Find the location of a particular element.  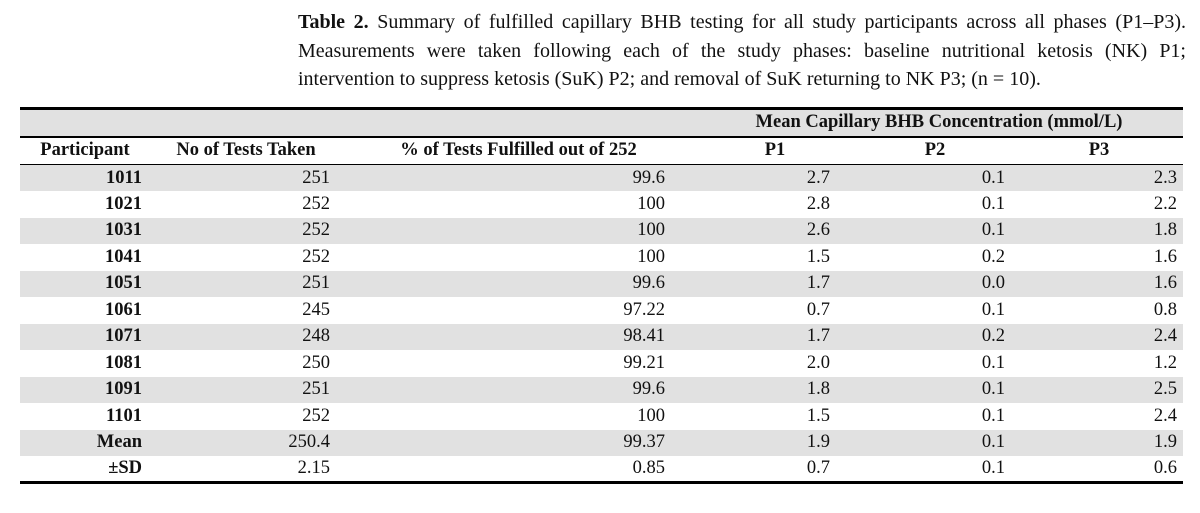

cell-p1: 2.8 is located at coordinates (818, 203).